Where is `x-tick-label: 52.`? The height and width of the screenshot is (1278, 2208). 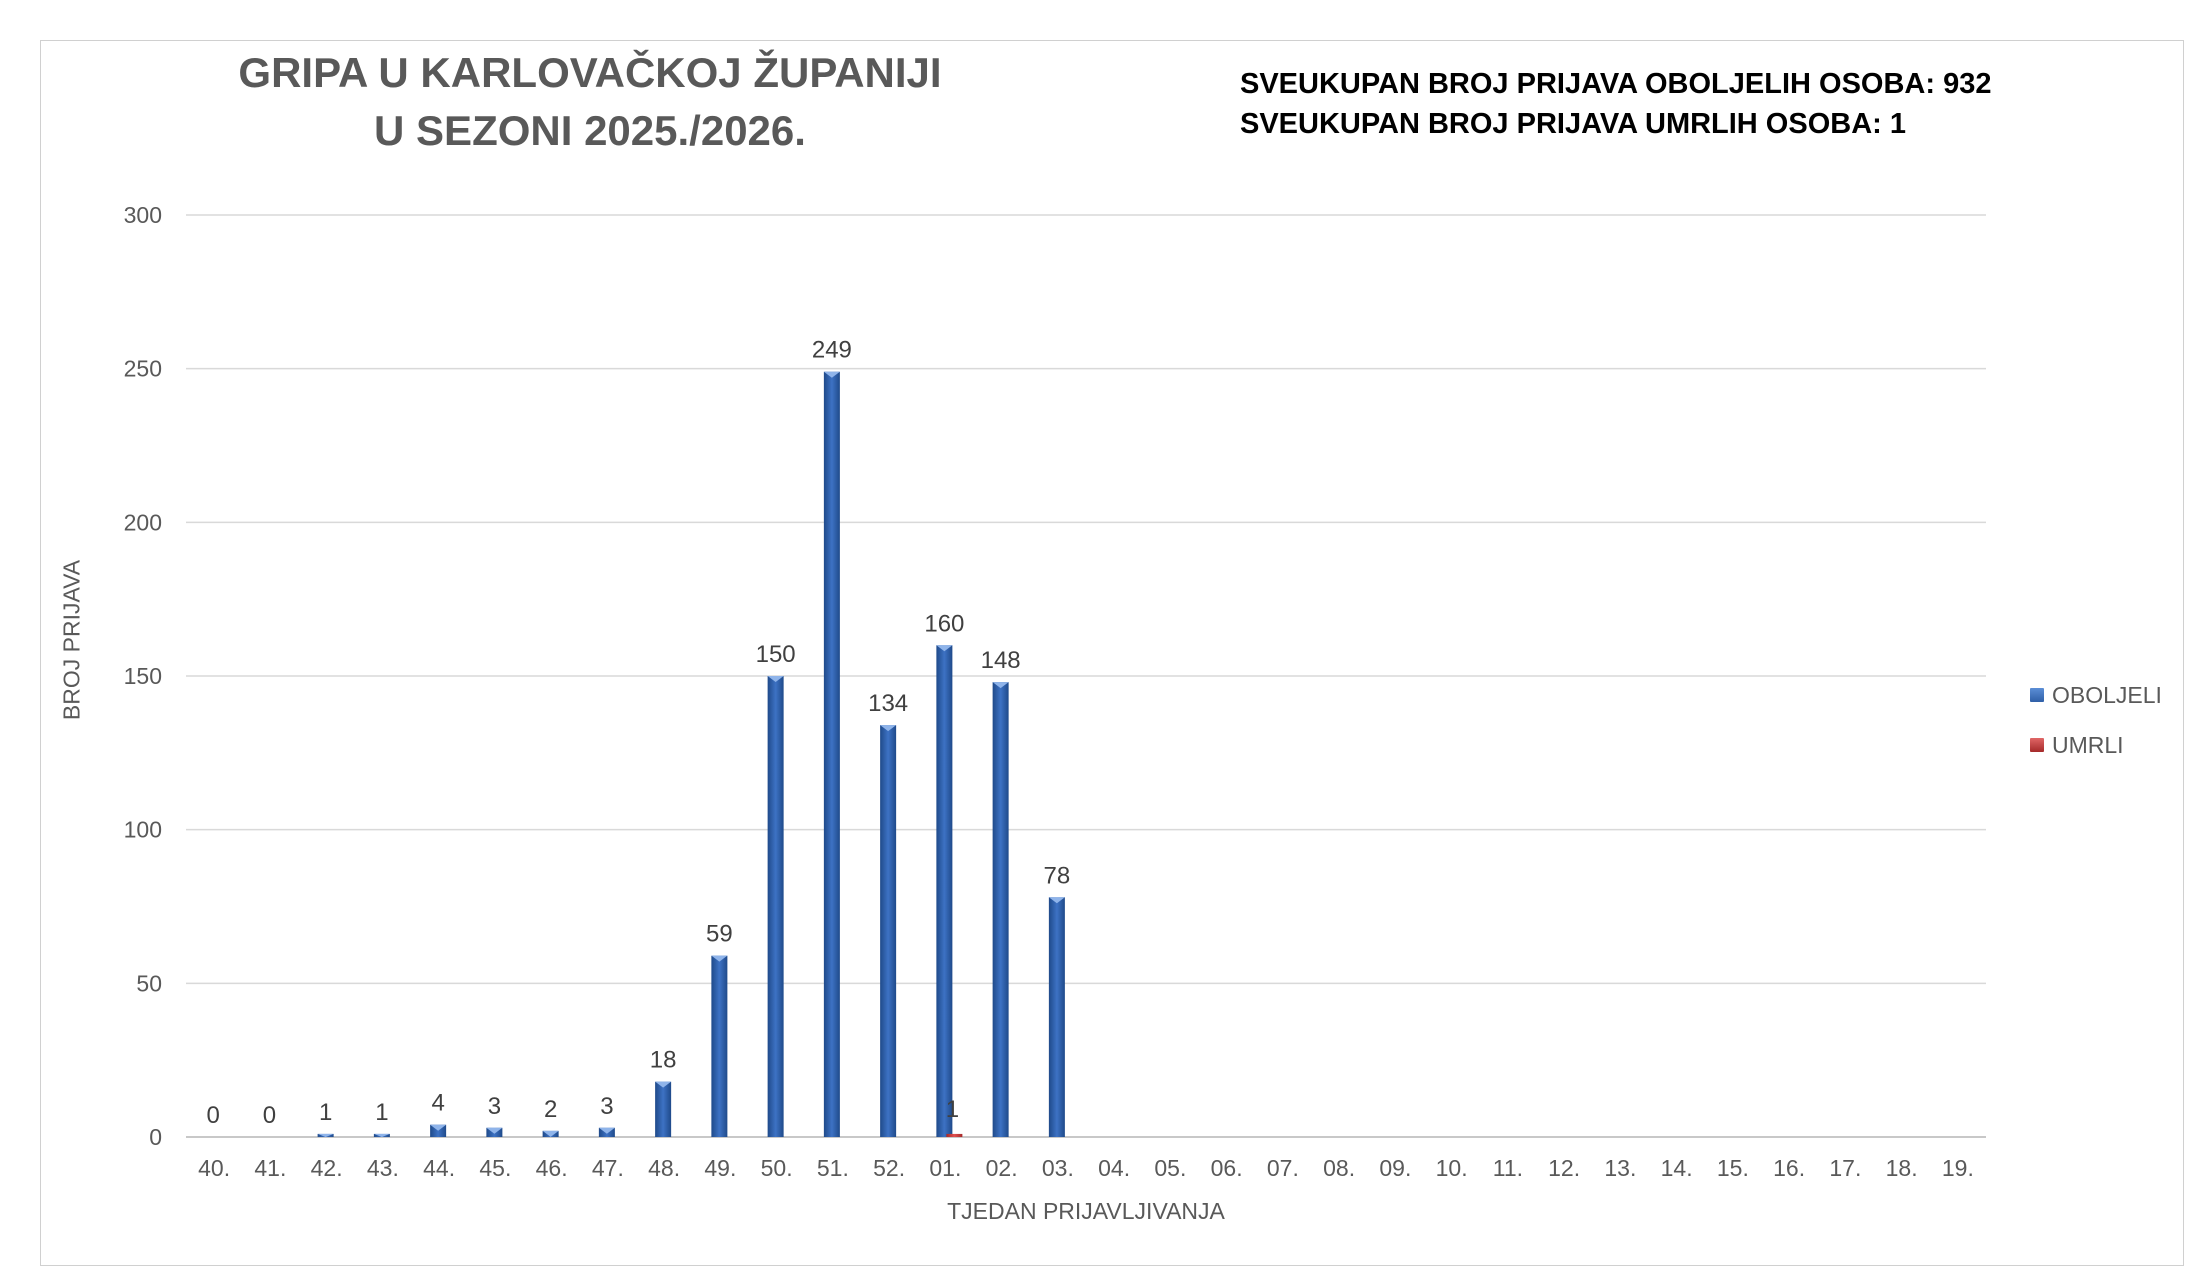
x-tick-label: 52. is located at coordinates (889, 1168).